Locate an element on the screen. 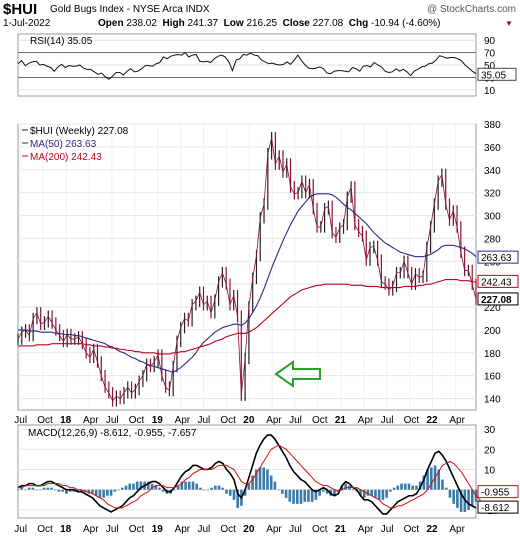 This screenshot has height=540, width=520. index-name: Gold Bugs Index - NYSE Arca INDX is located at coordinates (130, 9).